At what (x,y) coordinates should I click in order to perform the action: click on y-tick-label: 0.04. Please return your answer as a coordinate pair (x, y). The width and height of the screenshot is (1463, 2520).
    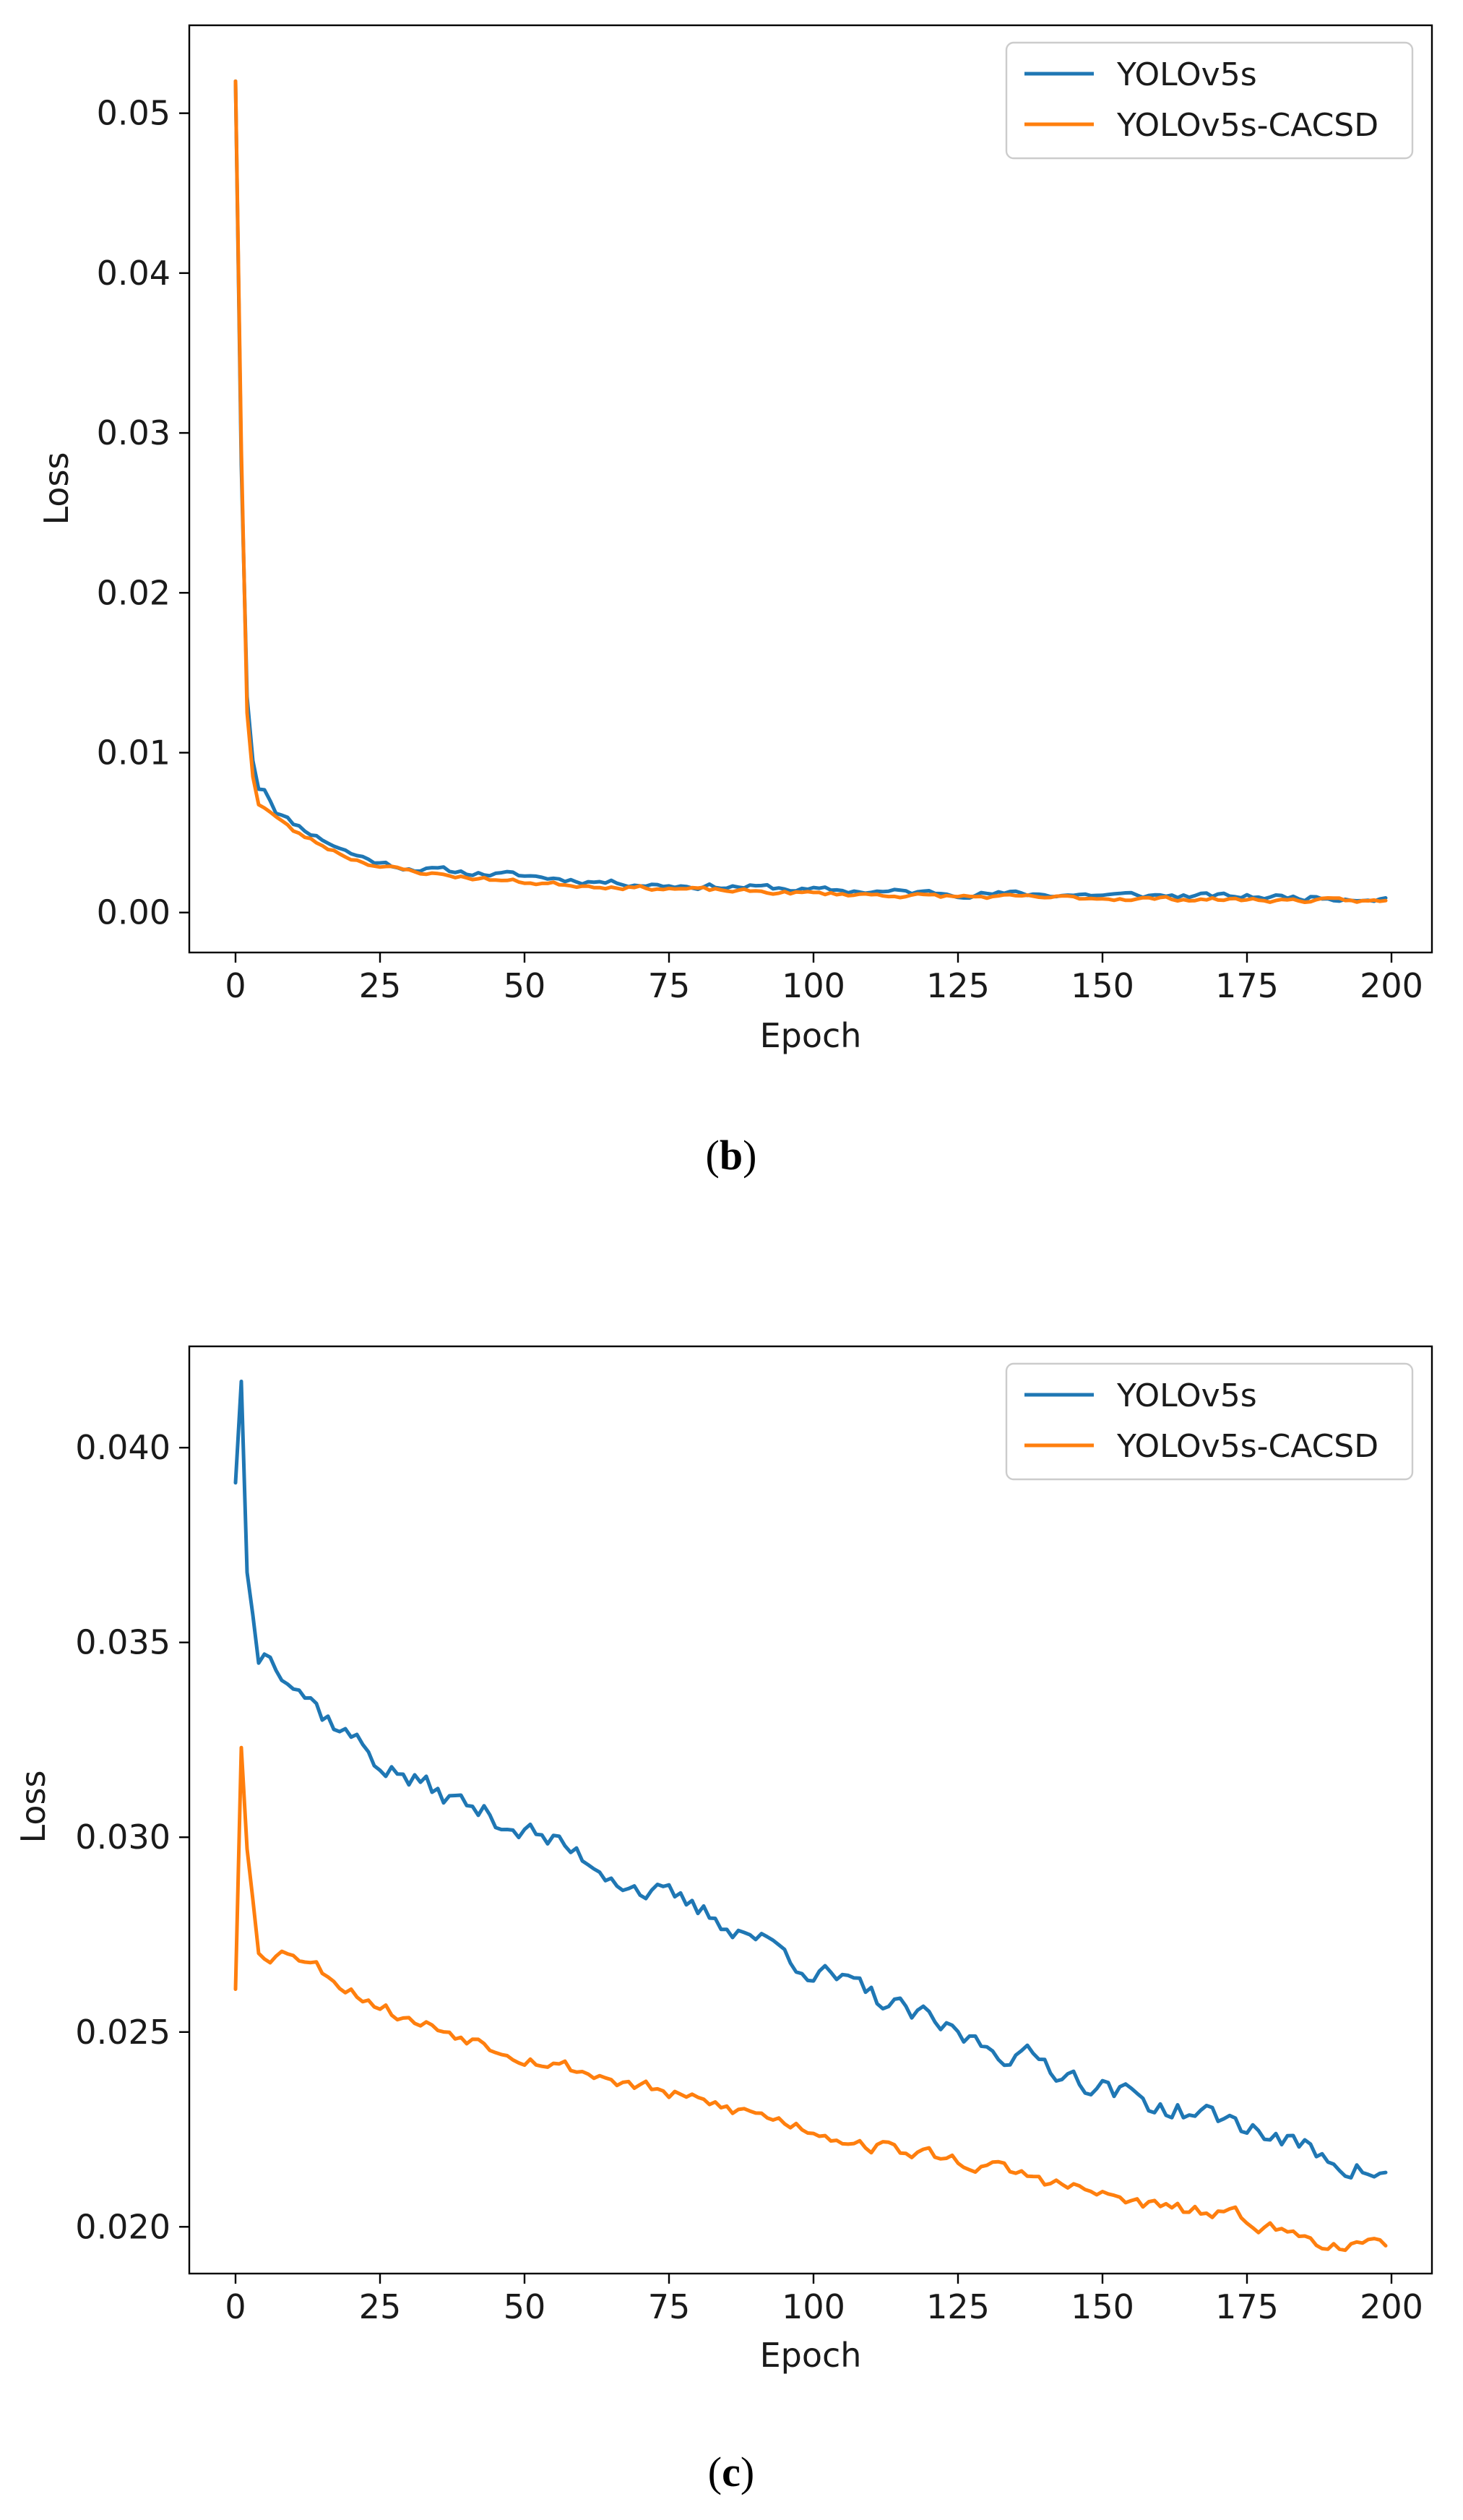
    Looking at the image, I should click on (134, 273).